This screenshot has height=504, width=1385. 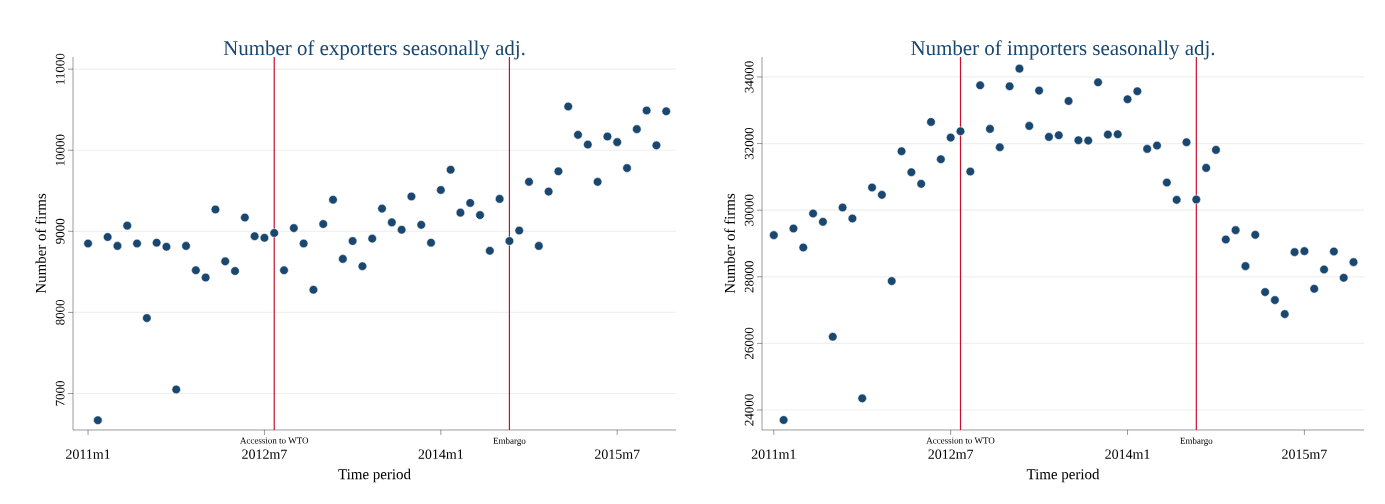 What do you see at coordinates (1063, 50) in the screenshot?
I see `chart-title: Number of importers seasonally adj.` at bounding box center [1063, 50].